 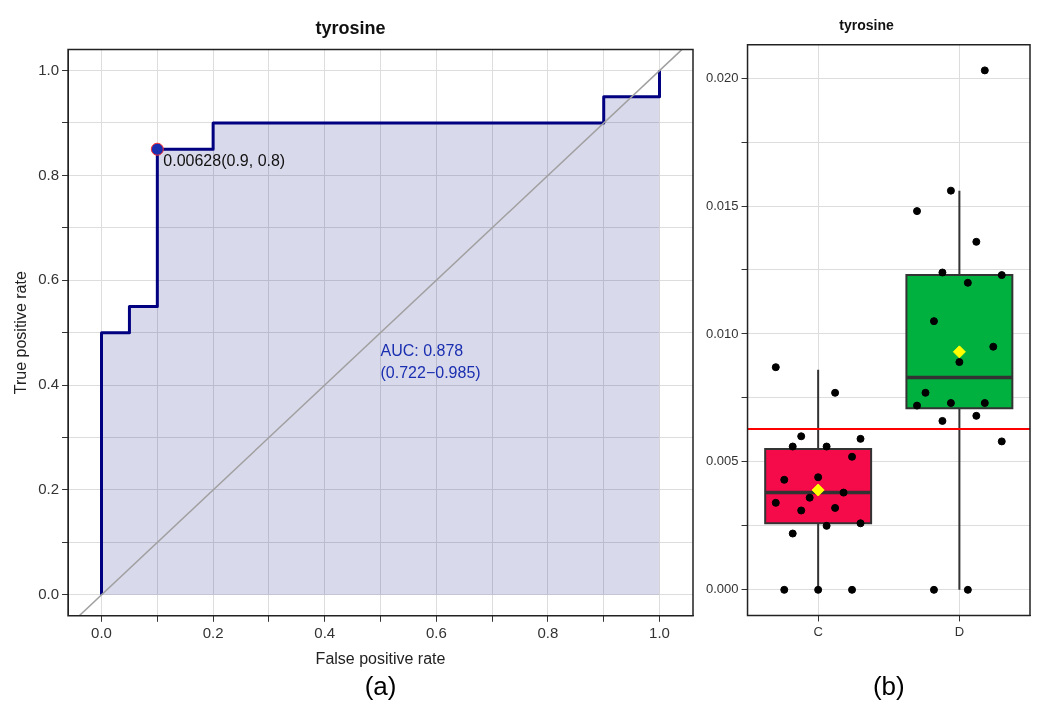 I want to click on annotation: 0.00628(0.9, 0.8), so click(x=224, y=160).